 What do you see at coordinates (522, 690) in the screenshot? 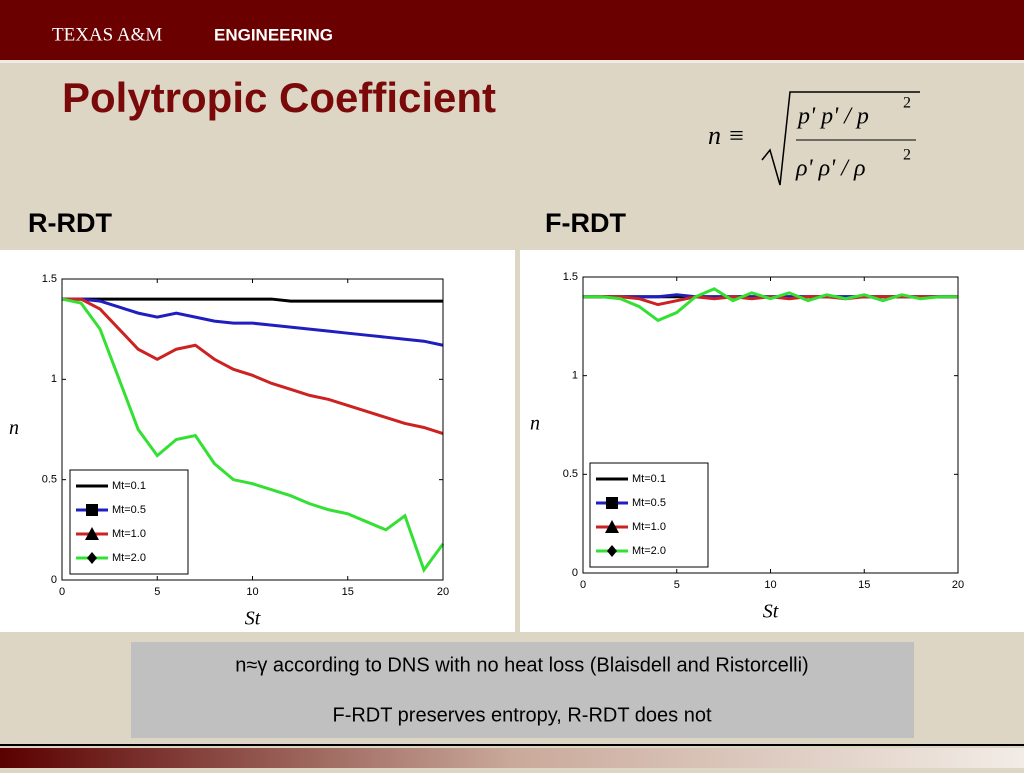
I see `note-box` at bounding box center [522, 690].